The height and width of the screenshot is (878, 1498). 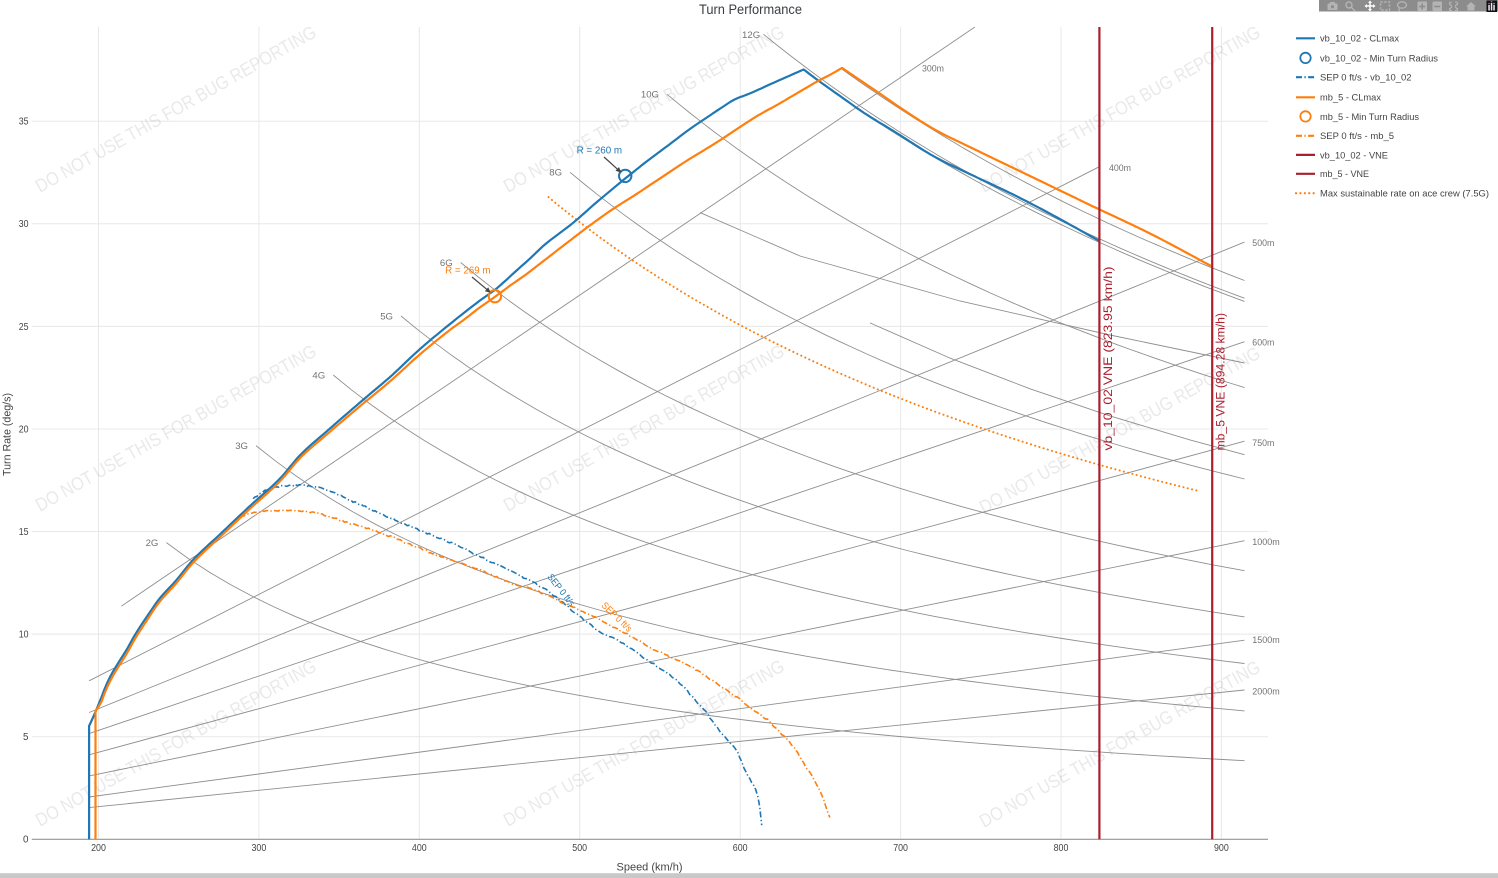 What do you see at coordinates (650, 868) in the screenshot?
I see `svg-text: Speed (km/h)` at bounding box center [650, 868].